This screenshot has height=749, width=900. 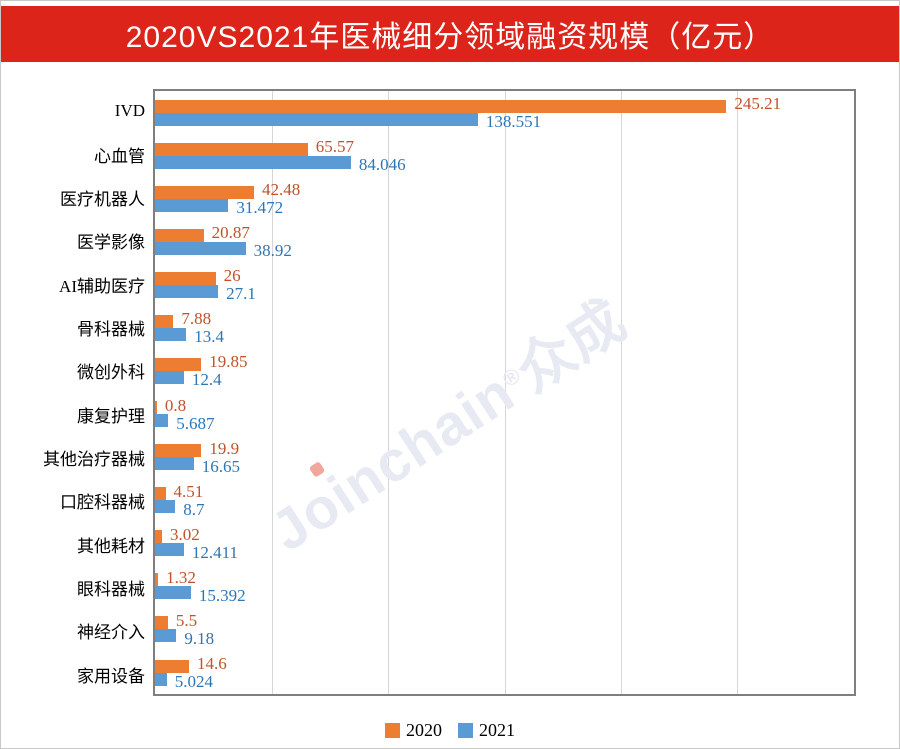 I want to click on bar-2021-医学影像, so click(x=200, y=248).